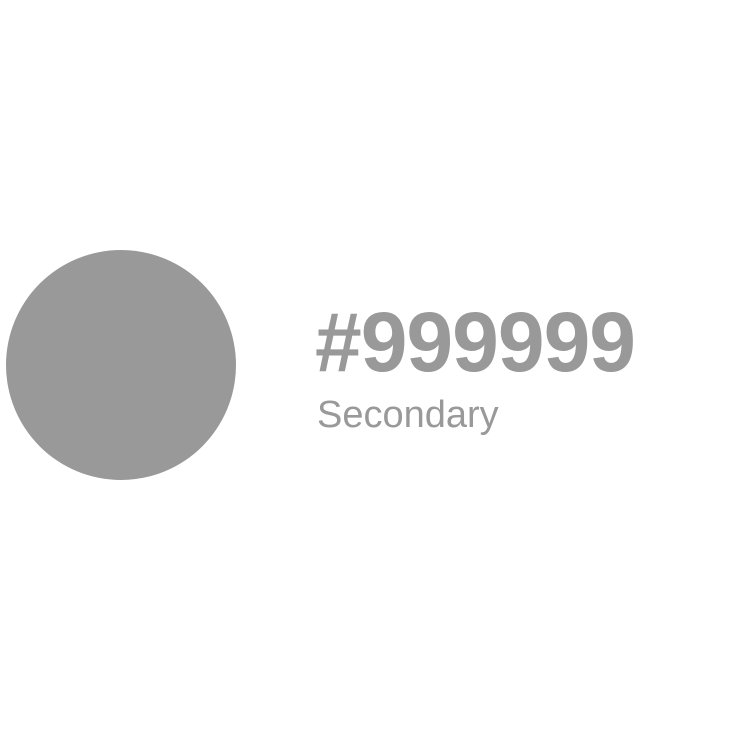  What do you see at coordinates (121, 365) in the screenshot?
I see `color-swatch-circle` at bounding box center [121, 365].